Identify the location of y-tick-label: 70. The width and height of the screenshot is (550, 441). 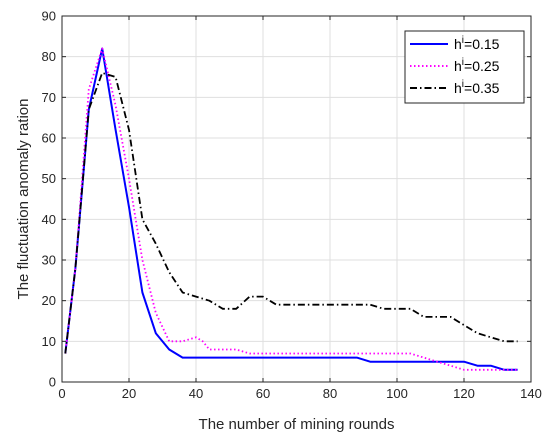
(49, 97).